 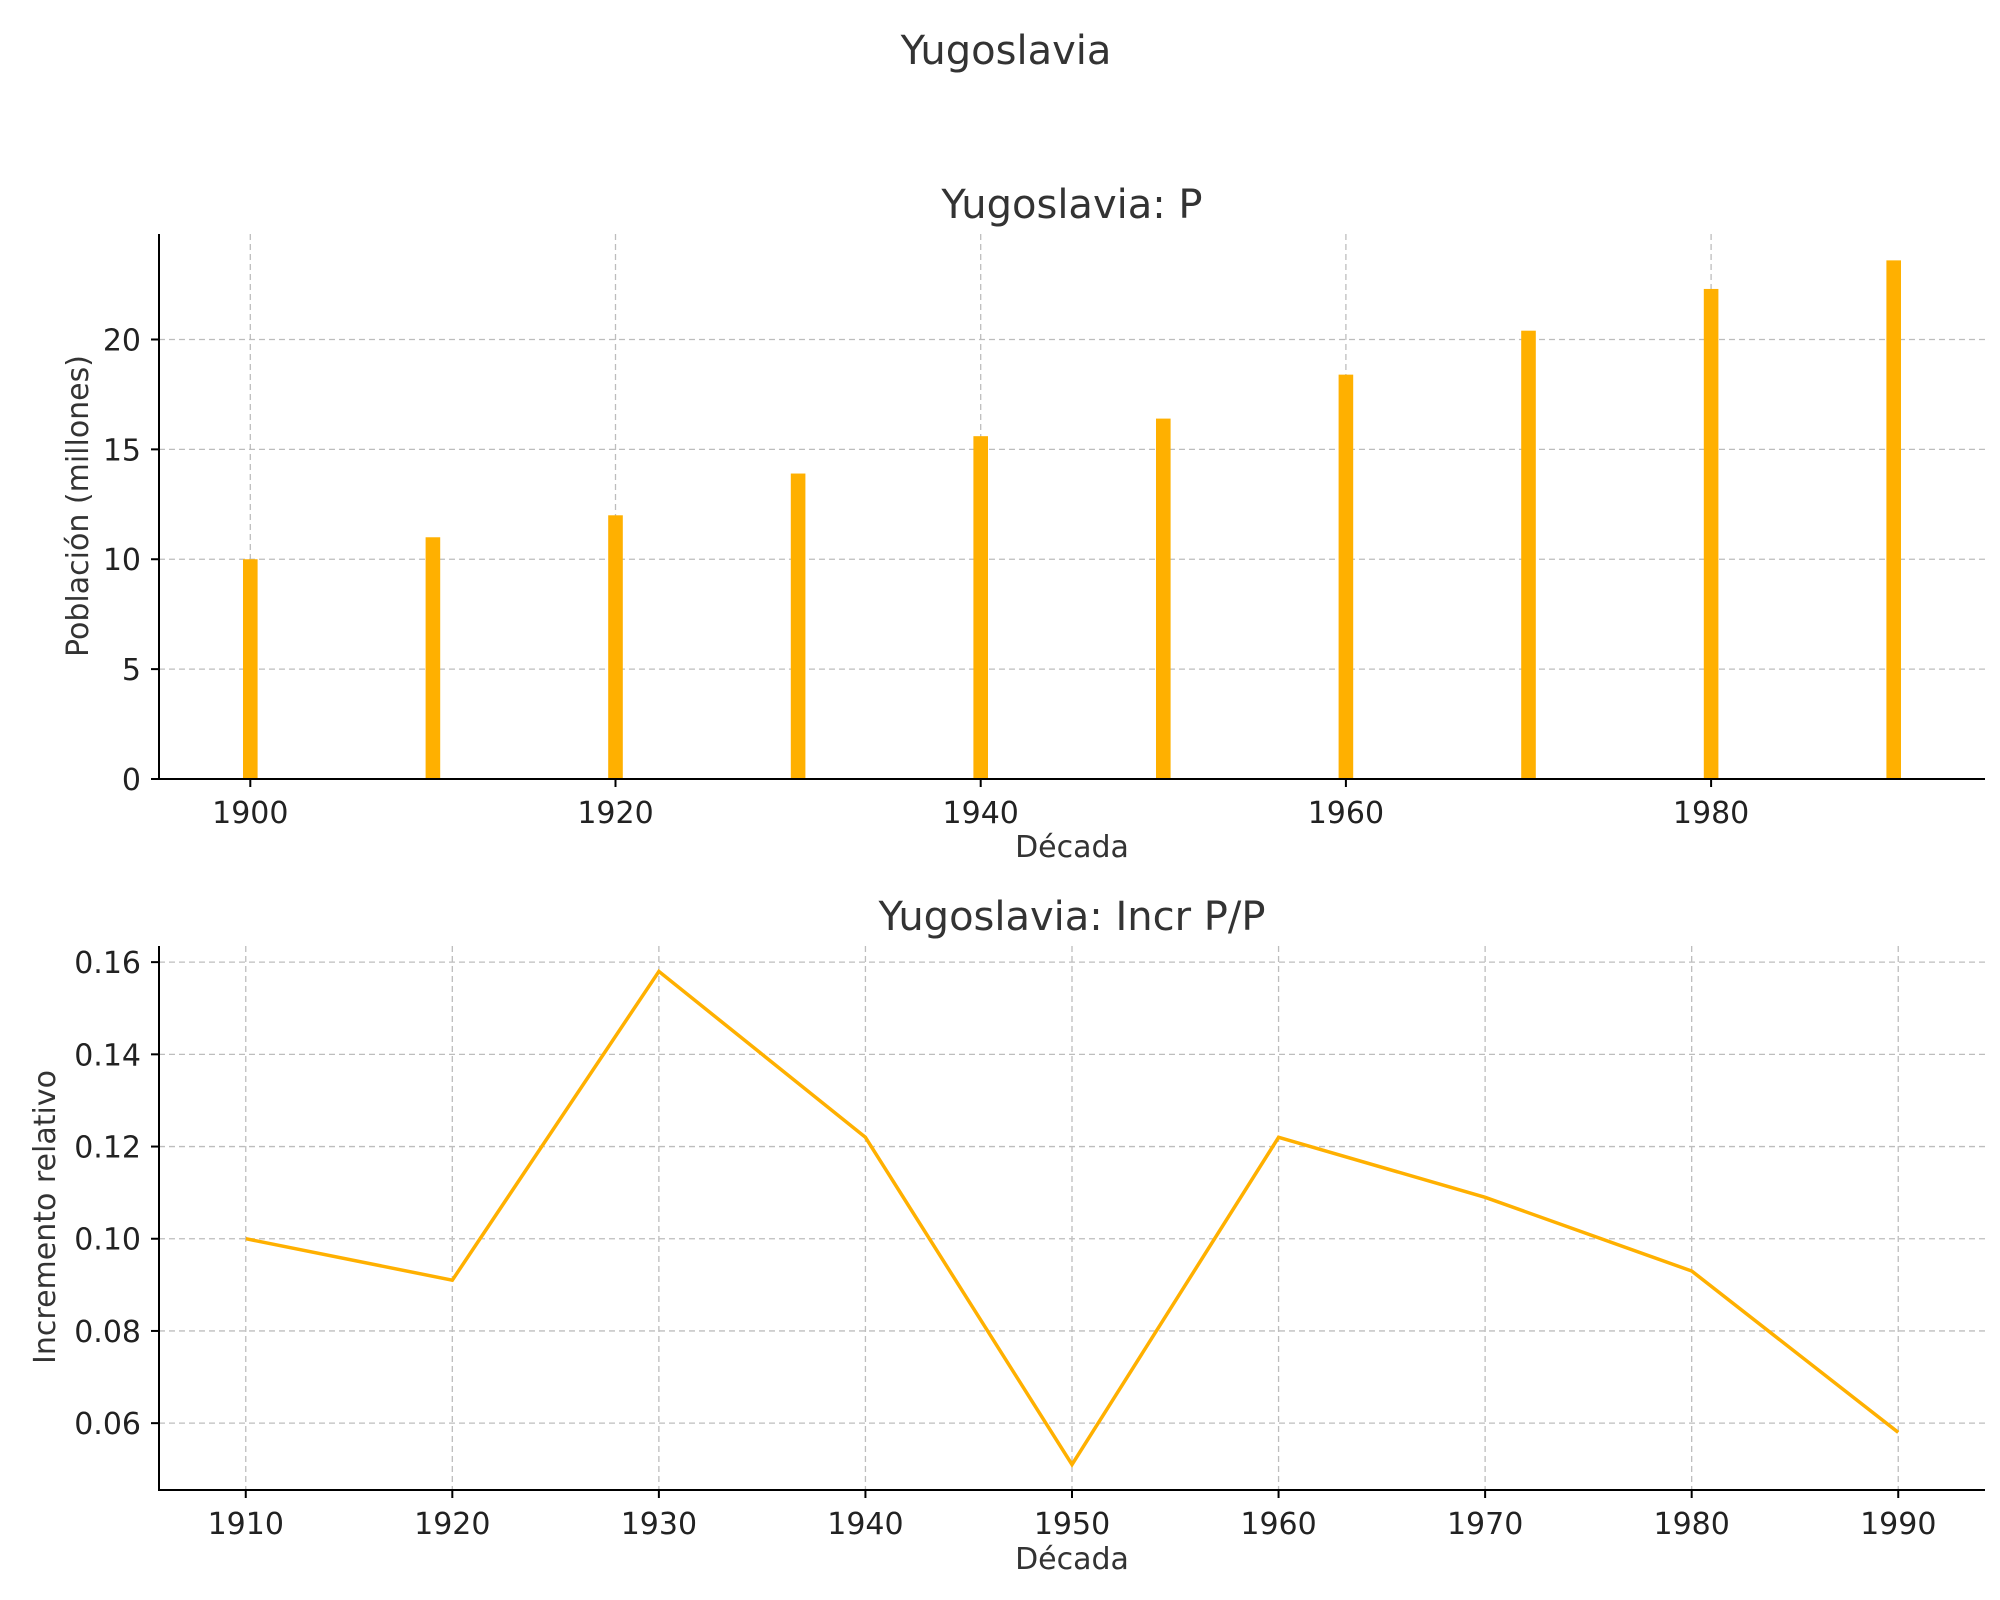 What do you see at coordinates (107, 1148) in the screenshot?
I see `increment-y-tick-label: 0.12` at bounding box center [107, 1148].